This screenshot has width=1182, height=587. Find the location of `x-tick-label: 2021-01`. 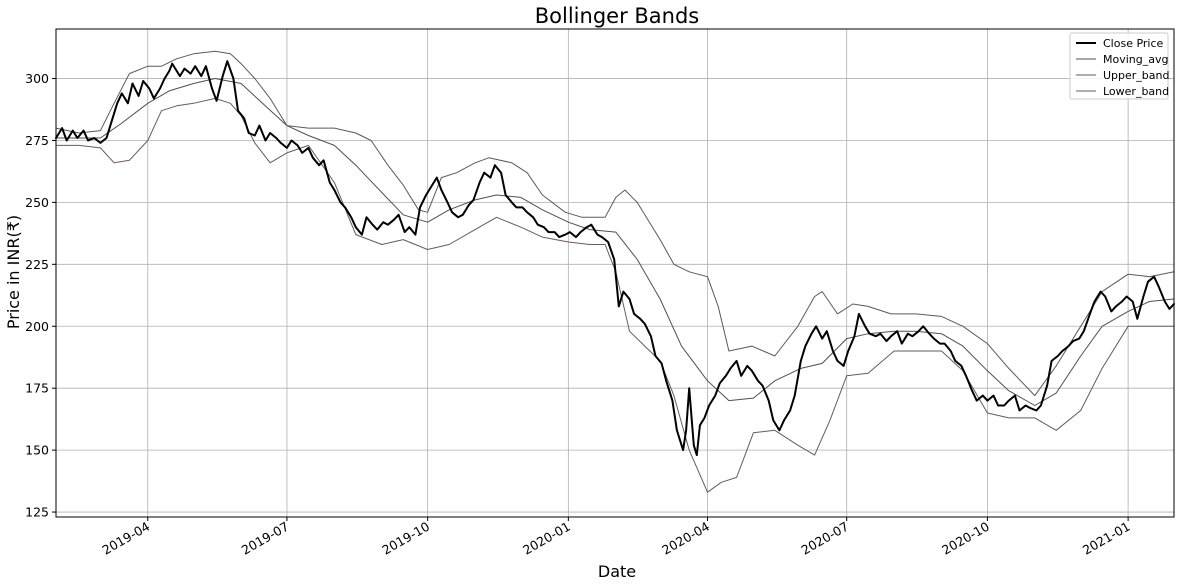

x-tick-label: 2021-01 is located at coordinates (1106, 538).